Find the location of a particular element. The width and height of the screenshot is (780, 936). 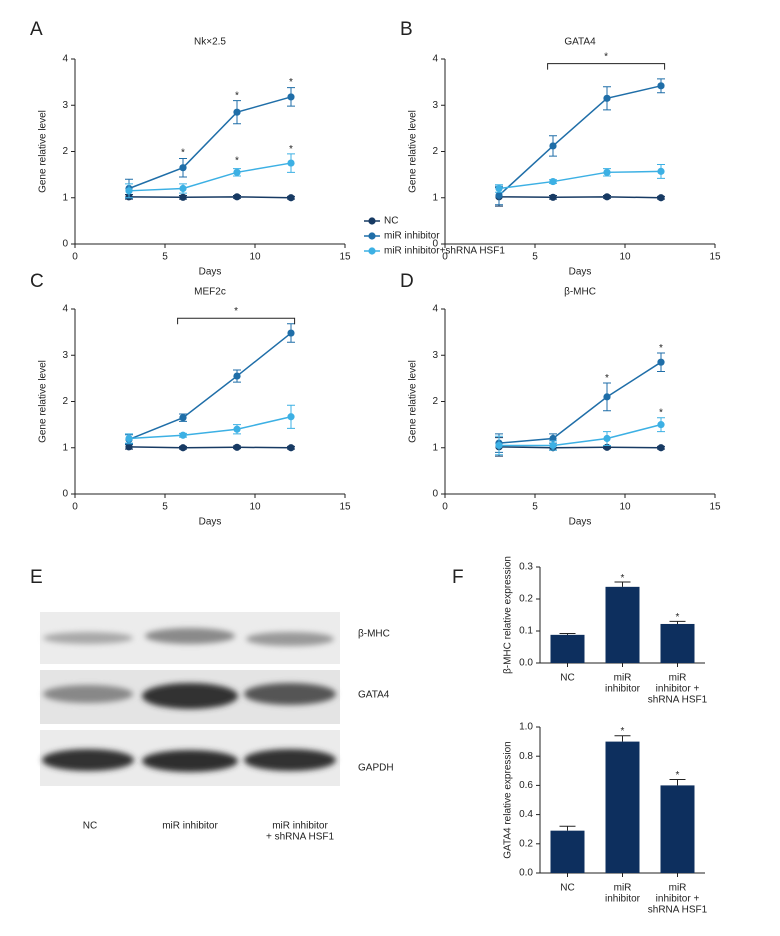

panel-letter: C is located at coordinates (37, 281).